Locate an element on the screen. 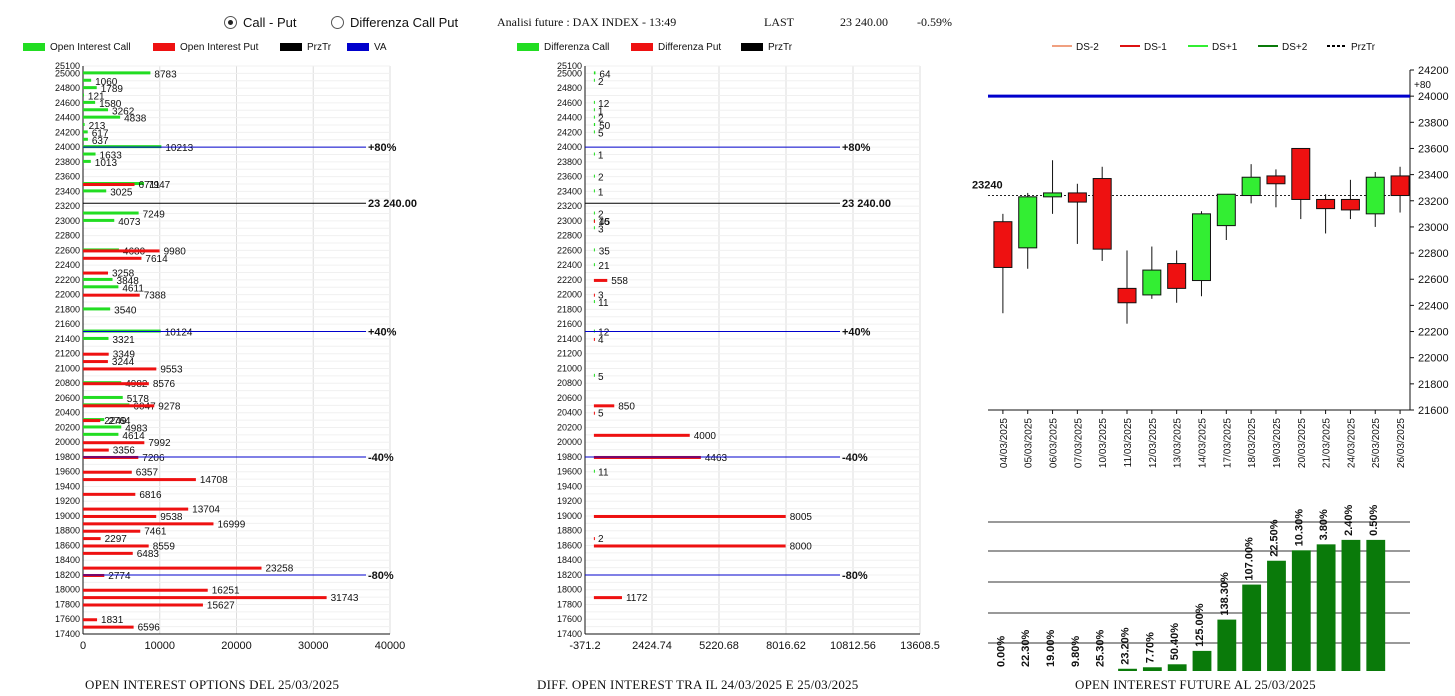 This screenshot has width=1455, height=696. bar-value-label: 1789 is located at coordinates (112, 89).